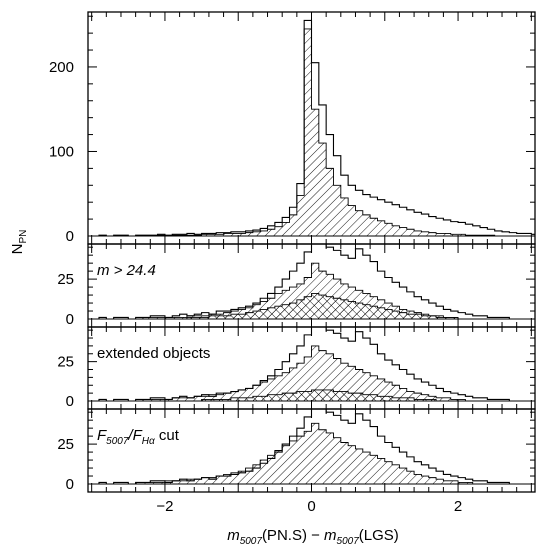 The width and height of the screenshot is (560, 549). I want to click on y-axis-label: NPN, so click(19, 242).